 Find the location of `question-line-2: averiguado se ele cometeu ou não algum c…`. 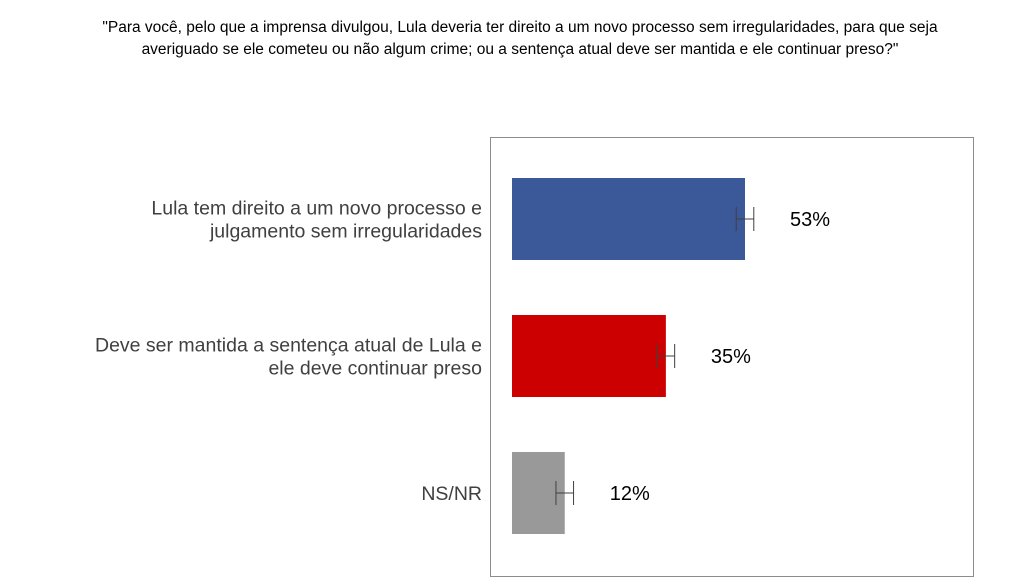

question-line-2: averiguado se ele cometeu ou não algum c… is located at coordinates (520, 49).